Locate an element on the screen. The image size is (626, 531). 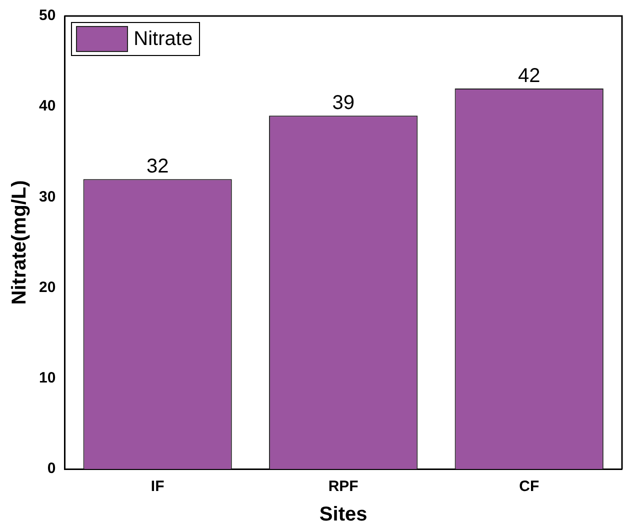
y-tick-label: 0 is located at coordinates (51, 469).